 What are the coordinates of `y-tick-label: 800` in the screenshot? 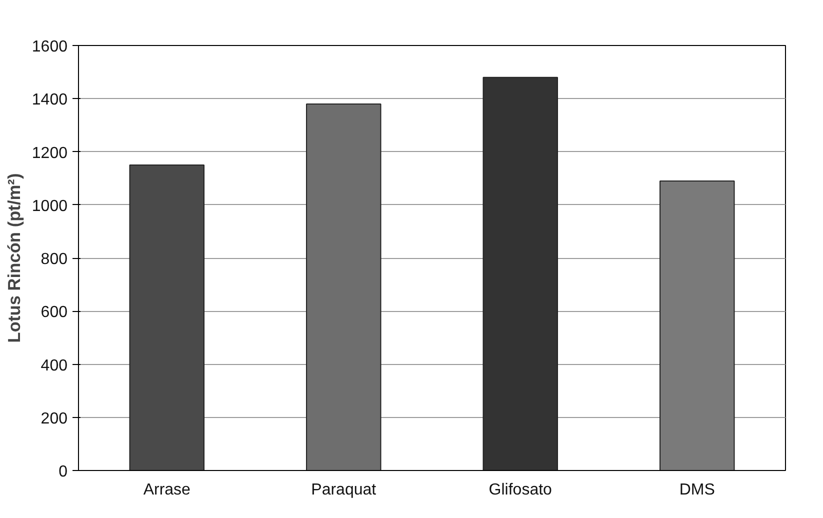 It's located at (54, 259).